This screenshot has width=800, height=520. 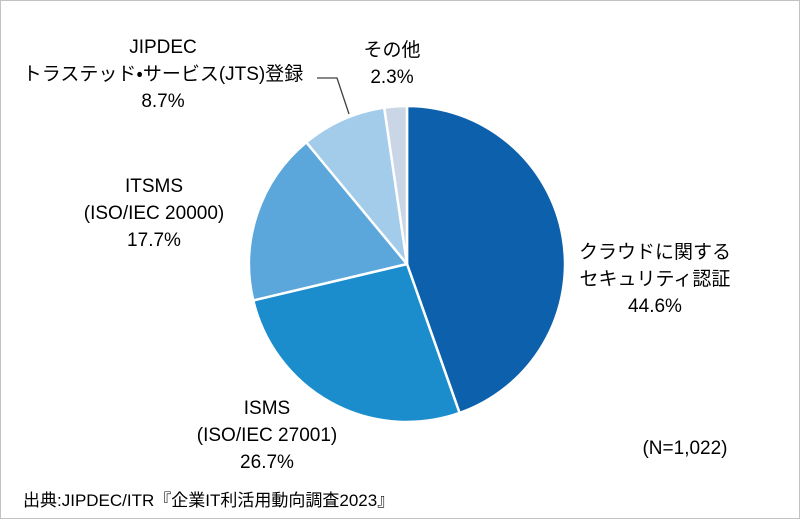 I want to click on slice-label-line: ITSMS, so click(x=154, y=186).